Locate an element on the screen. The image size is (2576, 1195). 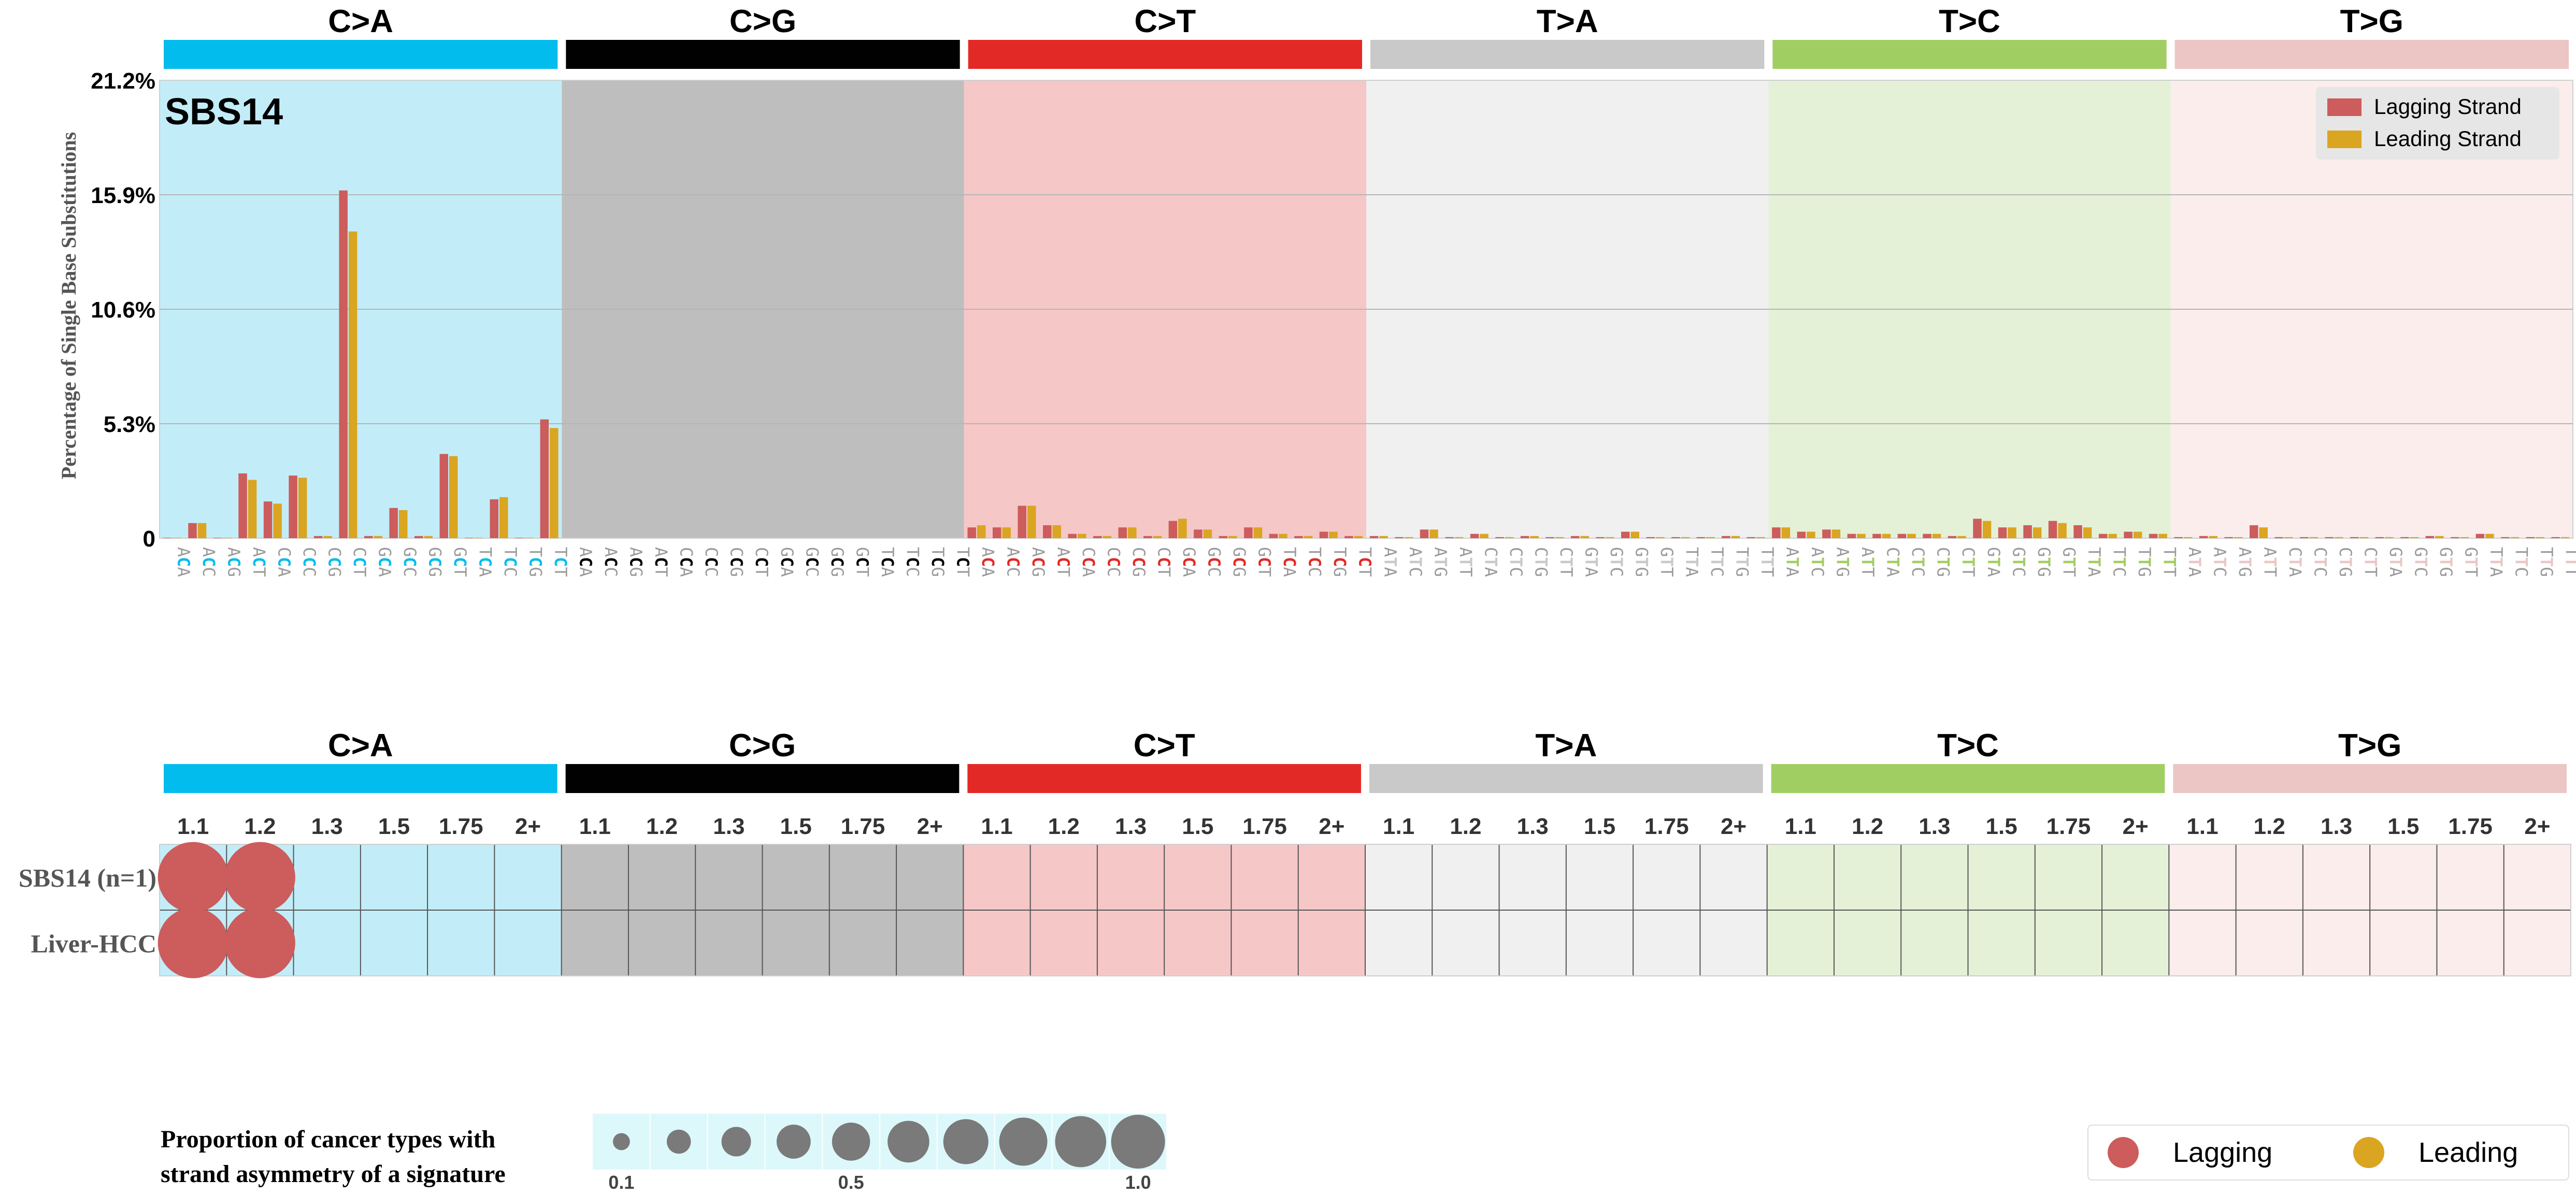
trinucleotide-label: GTT is located at coordinates (1667, 562).